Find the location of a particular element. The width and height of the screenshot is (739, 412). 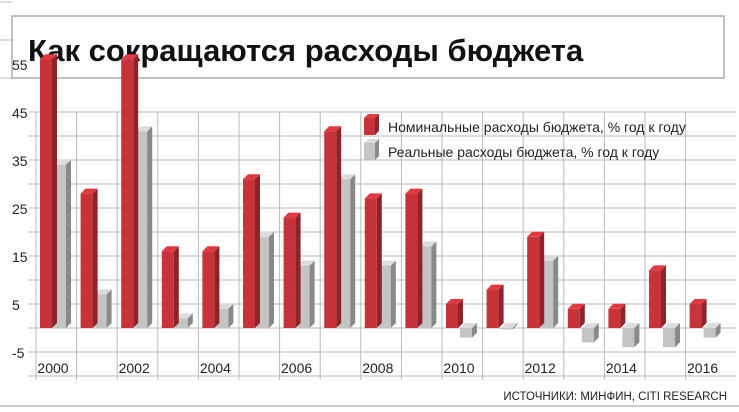

bar-nominal-2011 is located at coordinates (495, 306).